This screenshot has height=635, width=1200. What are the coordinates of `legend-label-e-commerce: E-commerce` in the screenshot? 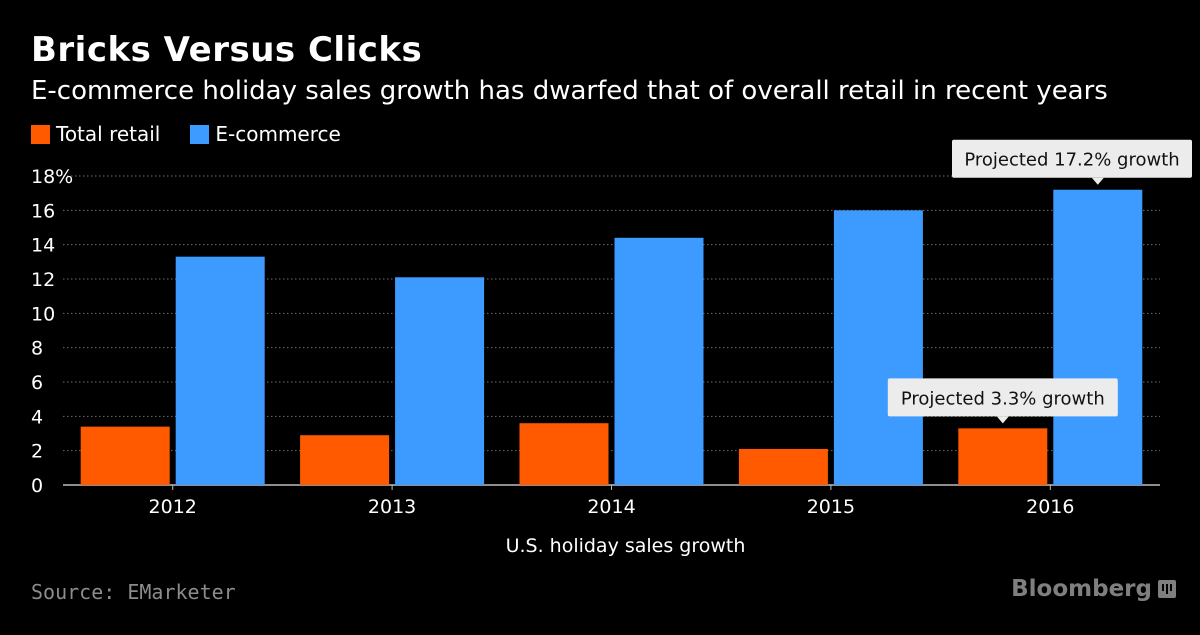 It's located at (278, 134).